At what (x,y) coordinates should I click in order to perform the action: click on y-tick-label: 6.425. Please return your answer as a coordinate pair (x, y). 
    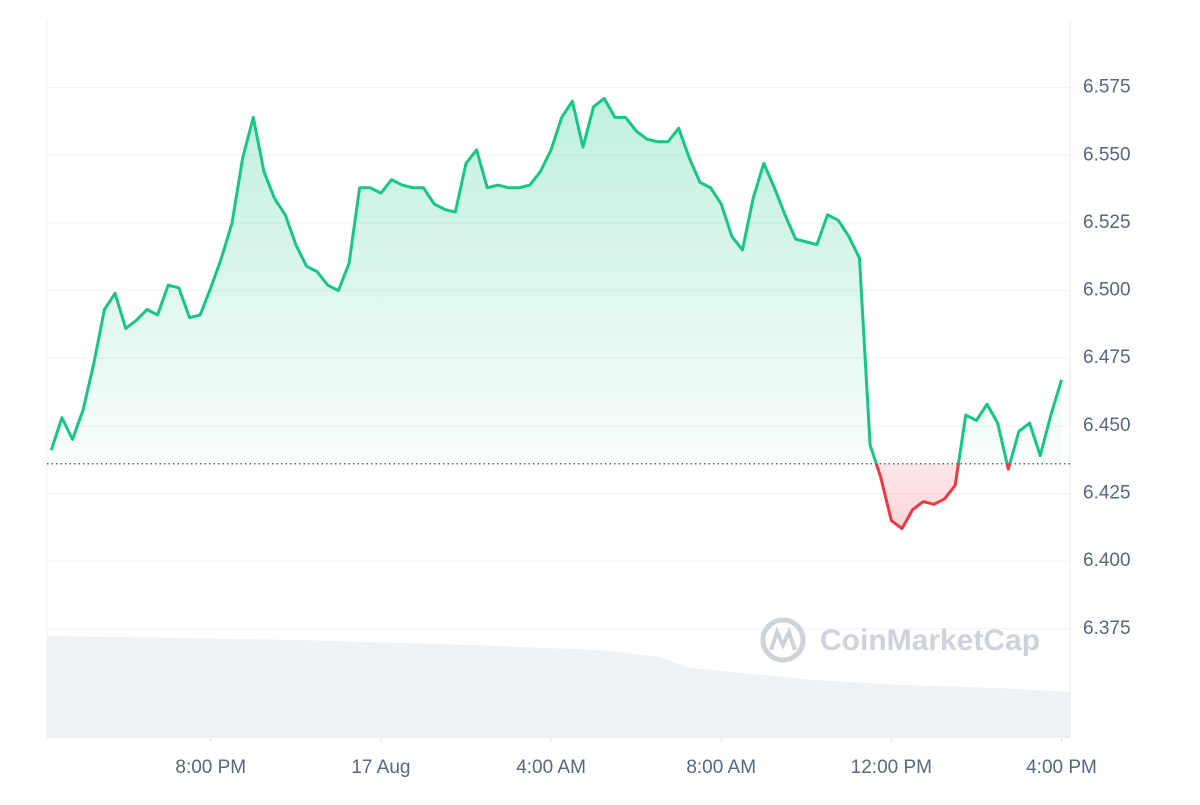
    Looking at the image, I should click on (1107, 493).